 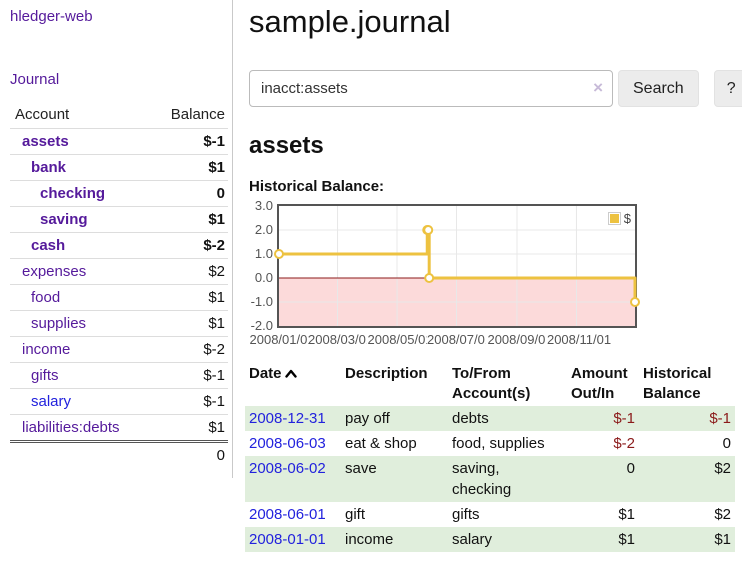 What do you see at coordinates (45, 141) in the screenshot?
I see `account-link-assets: assets` at bounding box center [45, 141].